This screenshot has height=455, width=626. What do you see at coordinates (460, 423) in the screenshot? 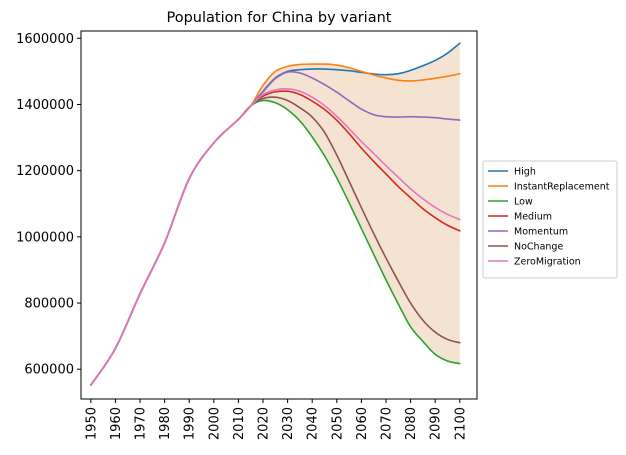
I see `x-tick-label: 2100` at bounding box center [460, 423].